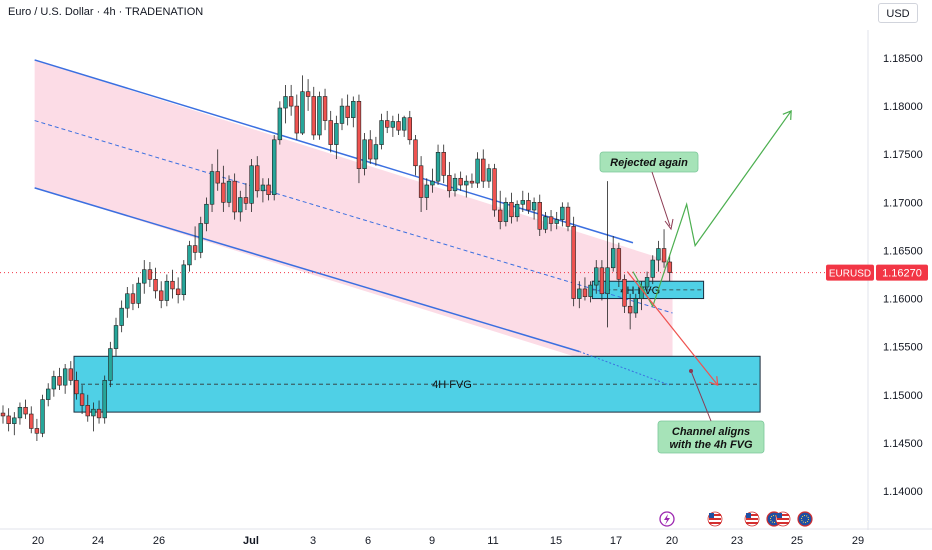 The width and height of the screenshot is (932, 550). Describe the element at coordinates (902, 274) in the screenshot. I see `current-price-tag: 1.16270` at that location.